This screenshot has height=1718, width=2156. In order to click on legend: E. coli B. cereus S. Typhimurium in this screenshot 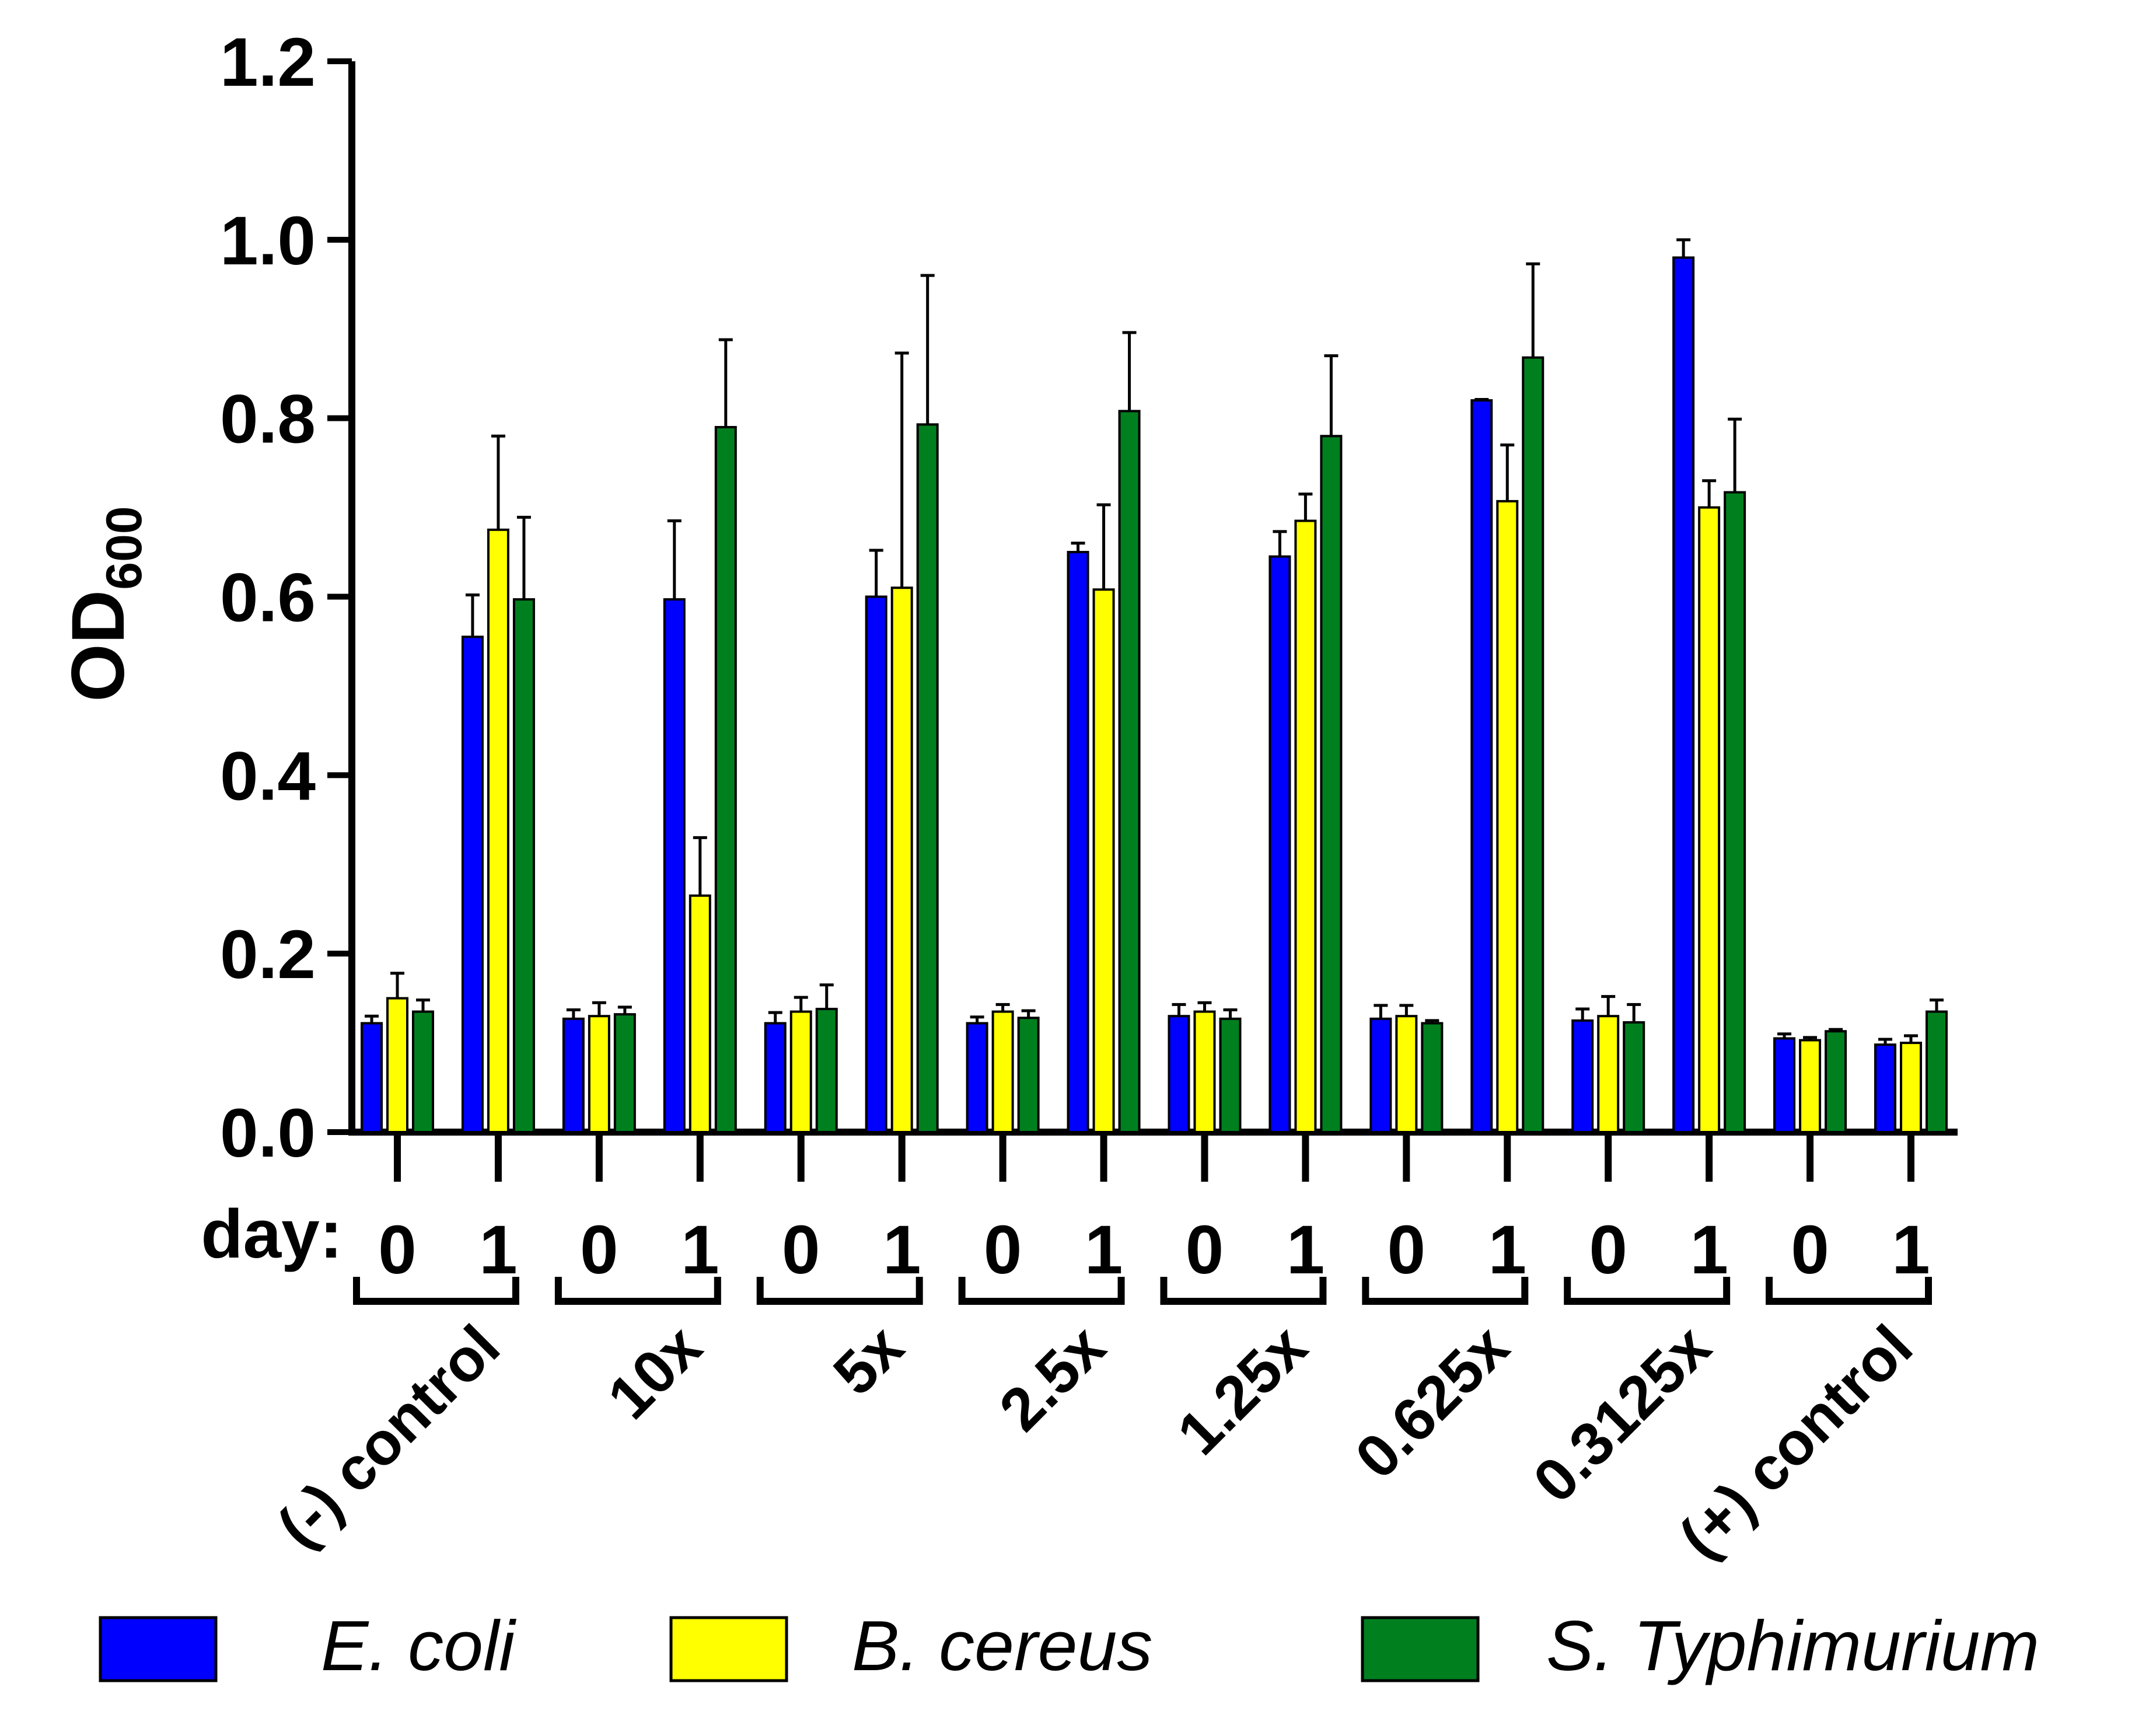, I will do `click(1069, 1646)`.